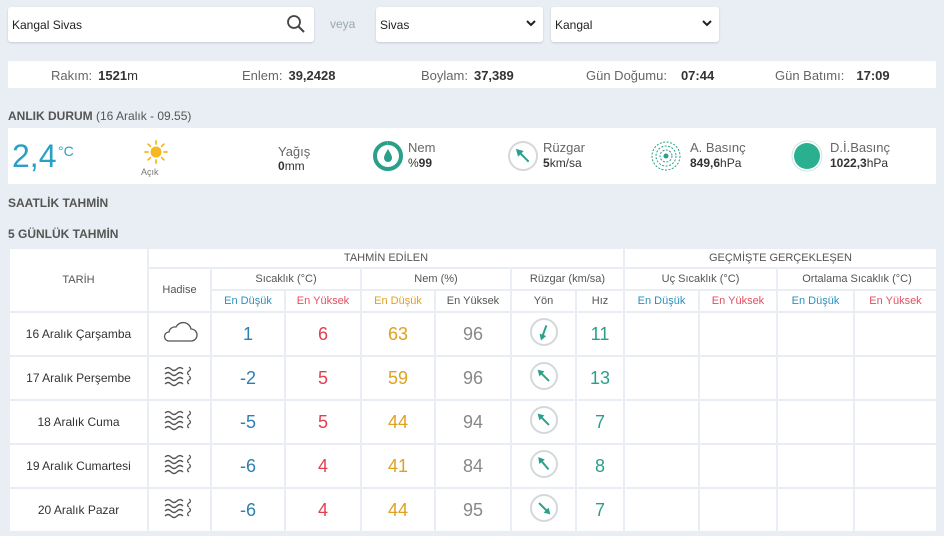 The image size is (944, 536). I want to click on sea-level-pressure-icon, so click(807, 156).